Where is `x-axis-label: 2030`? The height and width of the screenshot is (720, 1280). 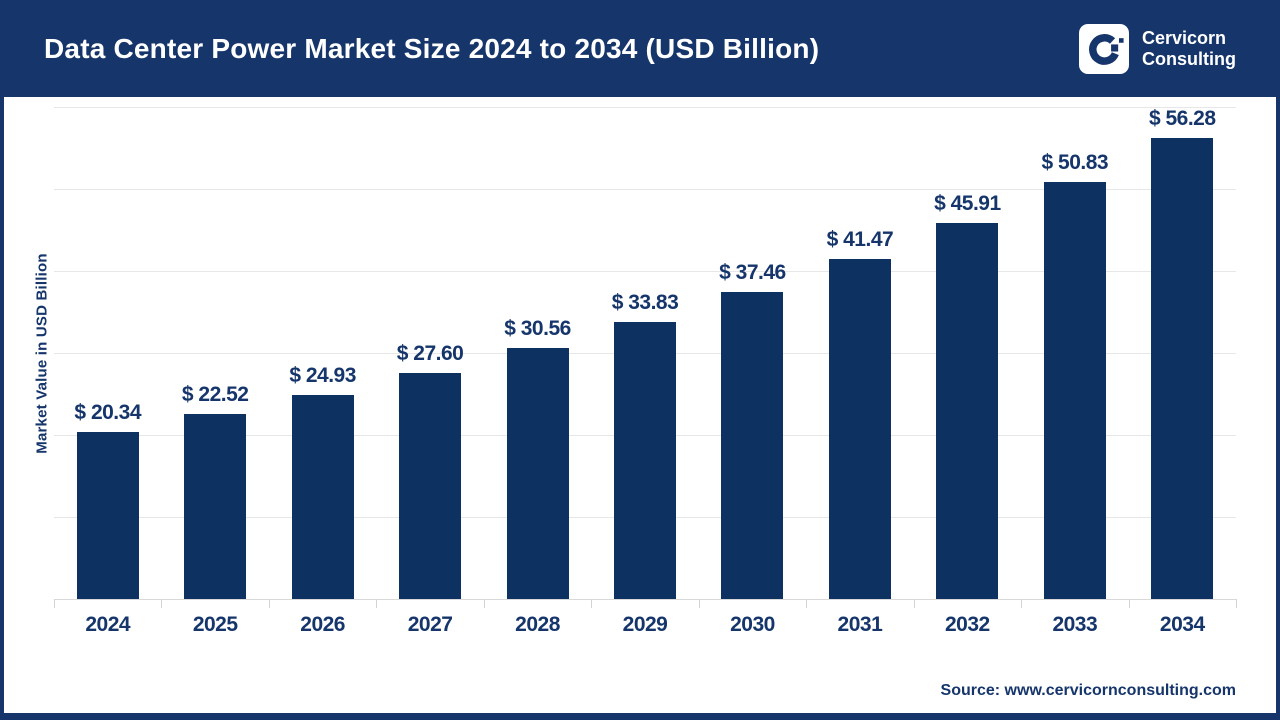 x-axis-label: 2030 is located at coordinates (752, 624).